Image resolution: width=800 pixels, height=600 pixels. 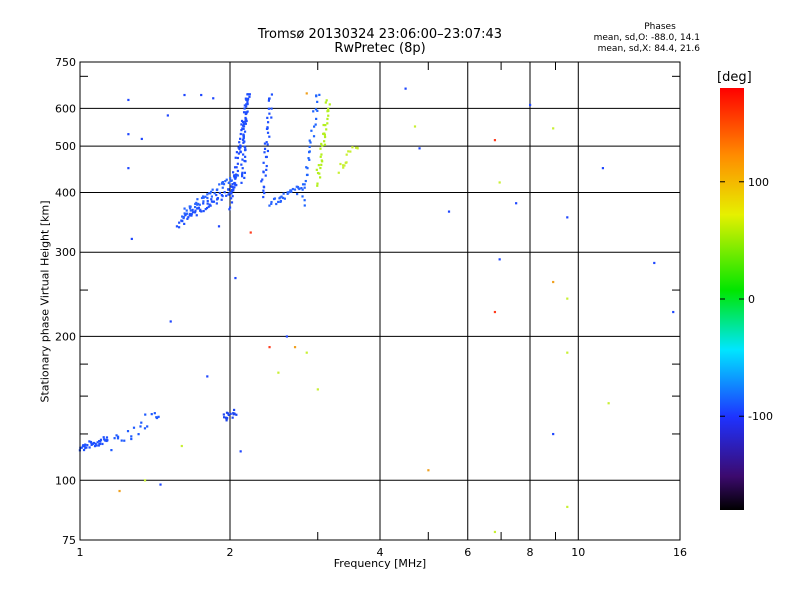 I want to click on phases-o-line: mean, sd,O: -88.0, 14.1, so click(x=646, y=38).